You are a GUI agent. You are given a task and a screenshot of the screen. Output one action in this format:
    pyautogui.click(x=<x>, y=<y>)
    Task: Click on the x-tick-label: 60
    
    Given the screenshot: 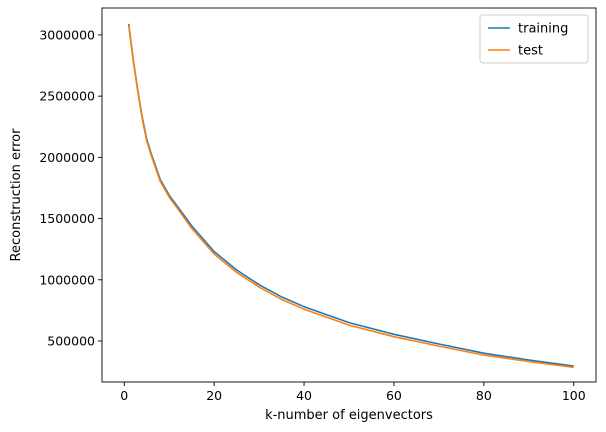 What is the action you would take?
    pyautogui.click(x=394, y=395)
    